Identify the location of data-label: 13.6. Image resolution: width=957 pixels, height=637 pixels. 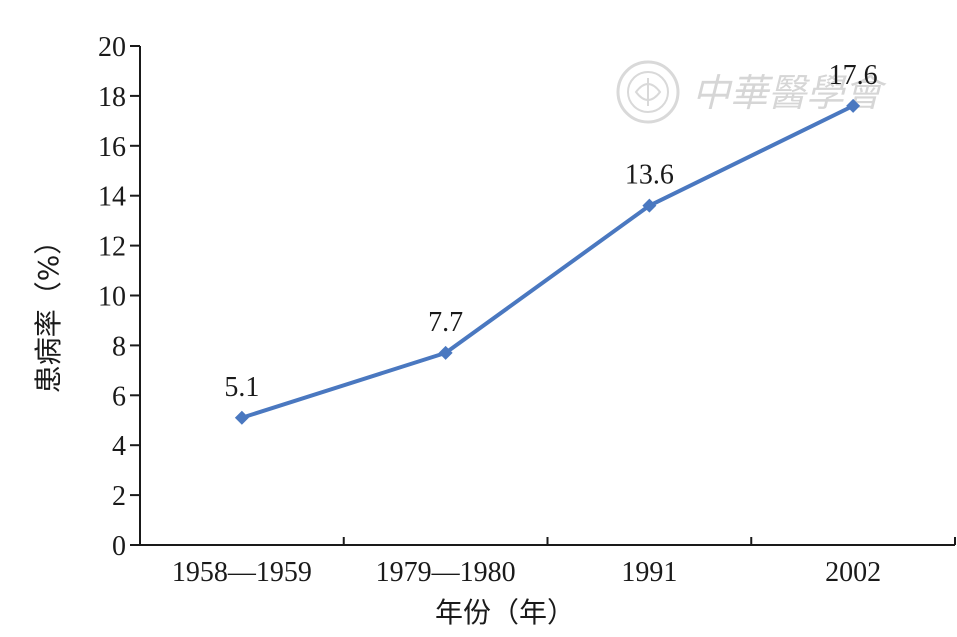
(649, 175).